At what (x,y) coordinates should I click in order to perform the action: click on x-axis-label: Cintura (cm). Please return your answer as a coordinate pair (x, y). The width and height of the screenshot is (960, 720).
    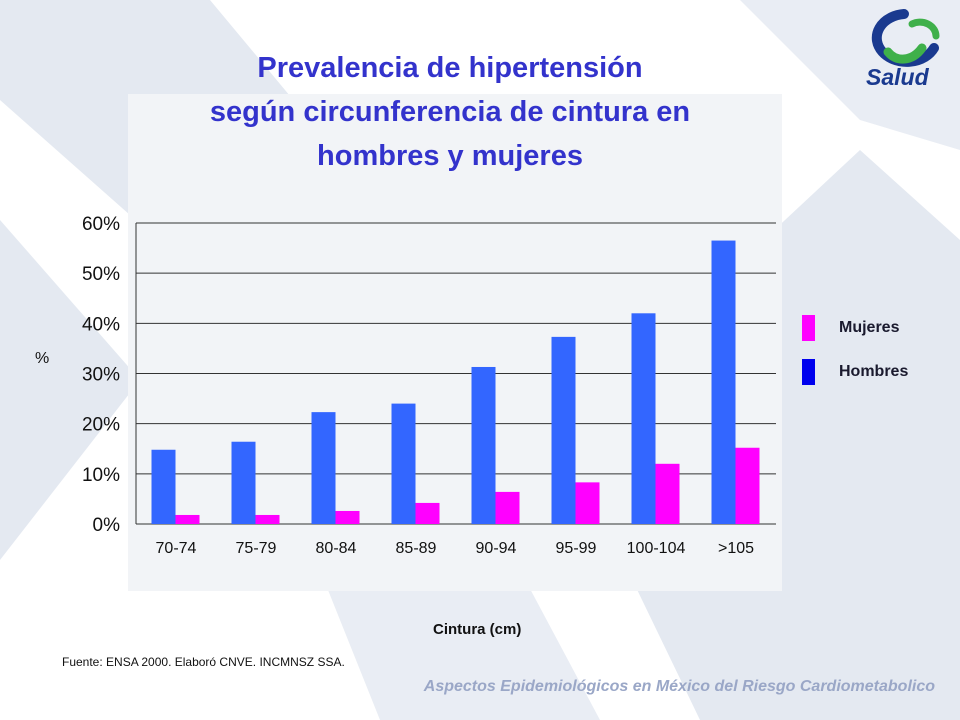
    Looking at the image, I should click on (477, 629).